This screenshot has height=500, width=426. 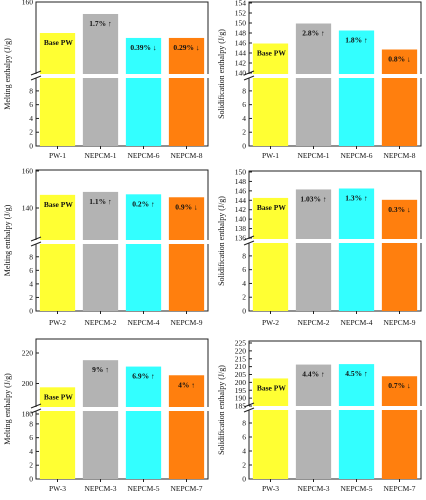 I want to click on panel-c-axis-break-mark-top, so click(x=36, y=239).